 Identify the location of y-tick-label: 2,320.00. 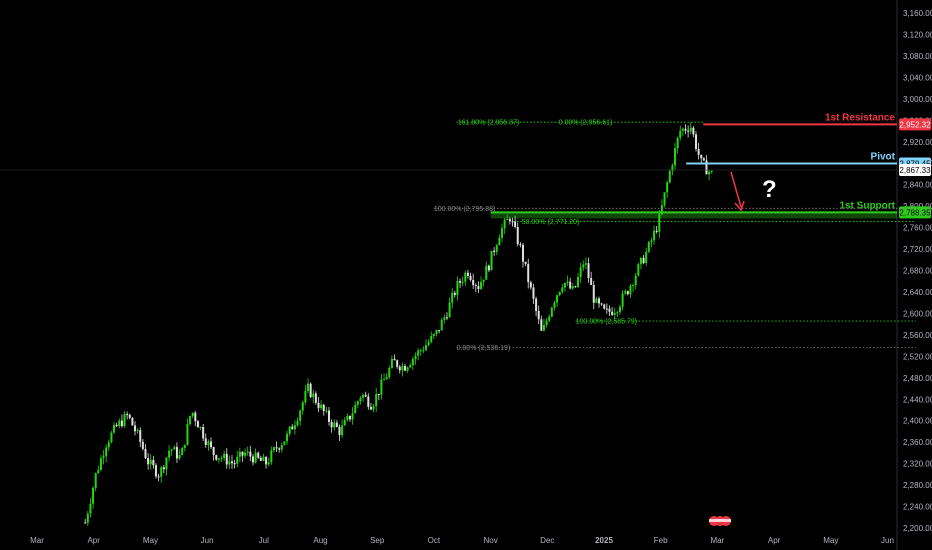
(917, 464).